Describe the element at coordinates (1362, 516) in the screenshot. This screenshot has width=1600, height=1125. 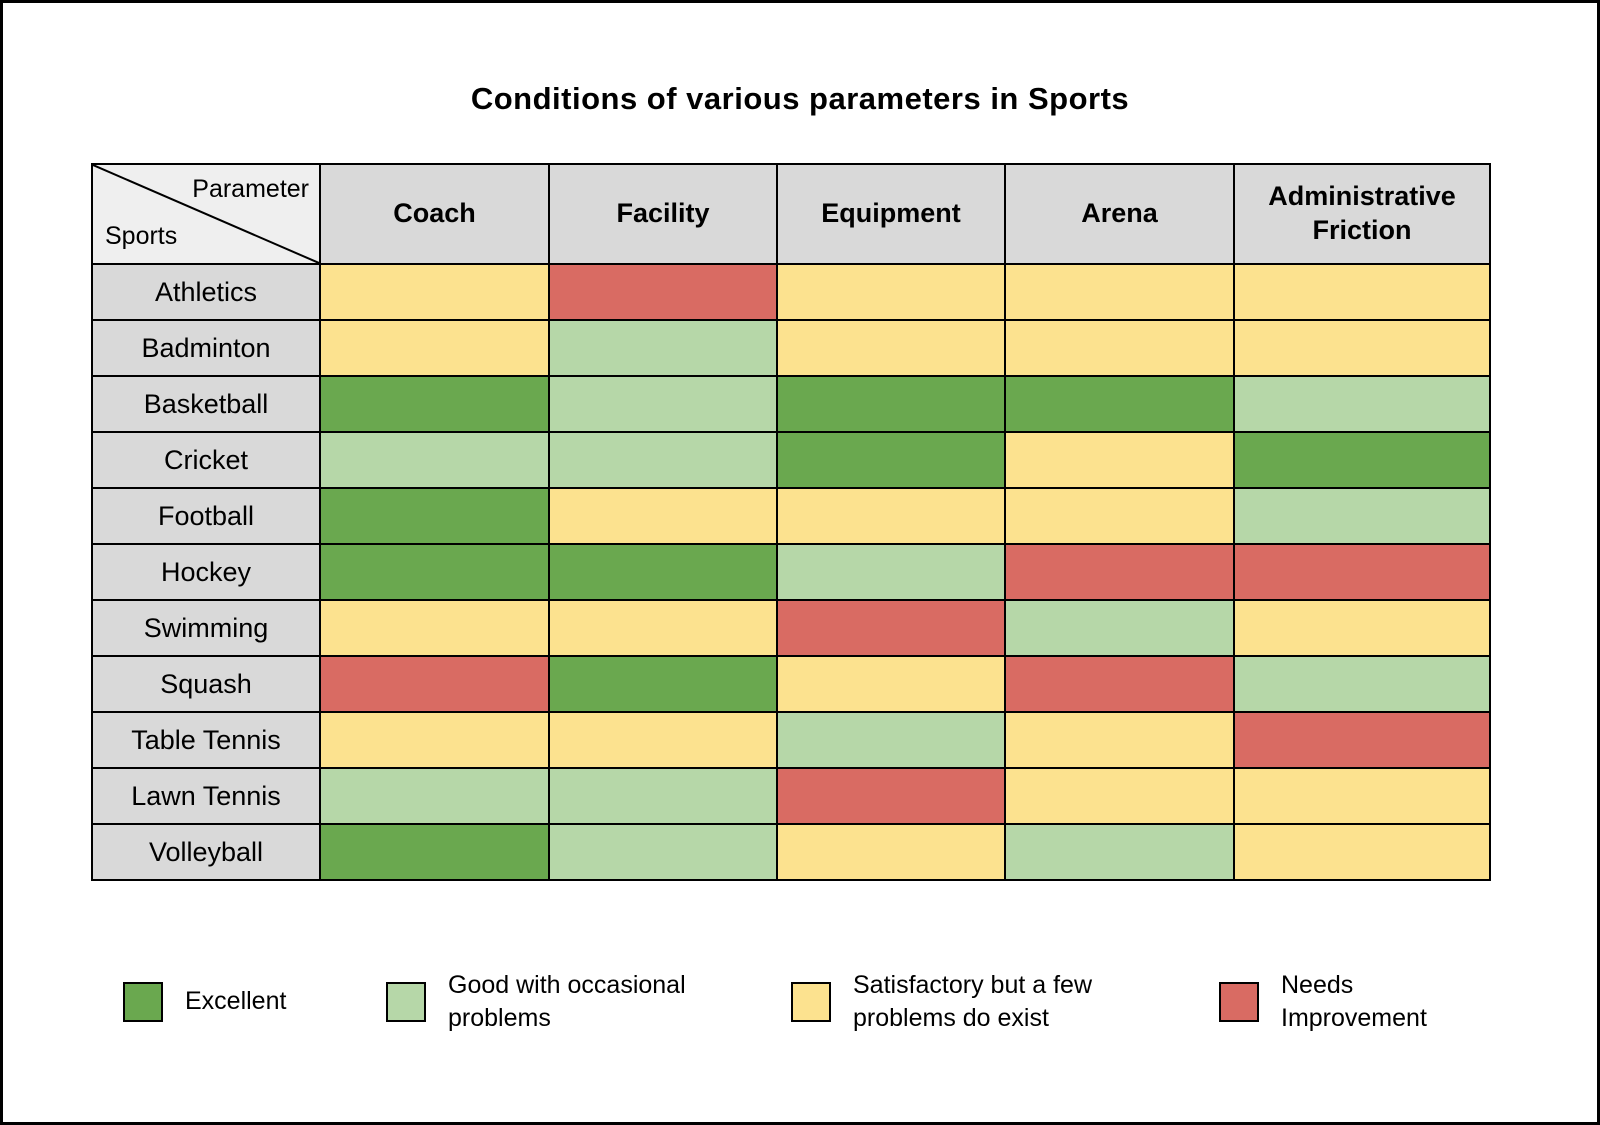
I see `cell-football-administrative-friction` at that location.